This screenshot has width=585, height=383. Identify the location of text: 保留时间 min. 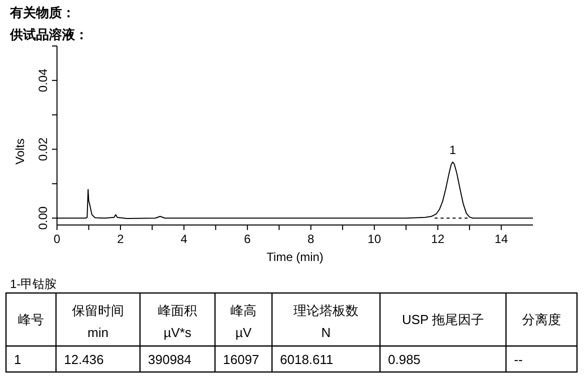
(98, 321).